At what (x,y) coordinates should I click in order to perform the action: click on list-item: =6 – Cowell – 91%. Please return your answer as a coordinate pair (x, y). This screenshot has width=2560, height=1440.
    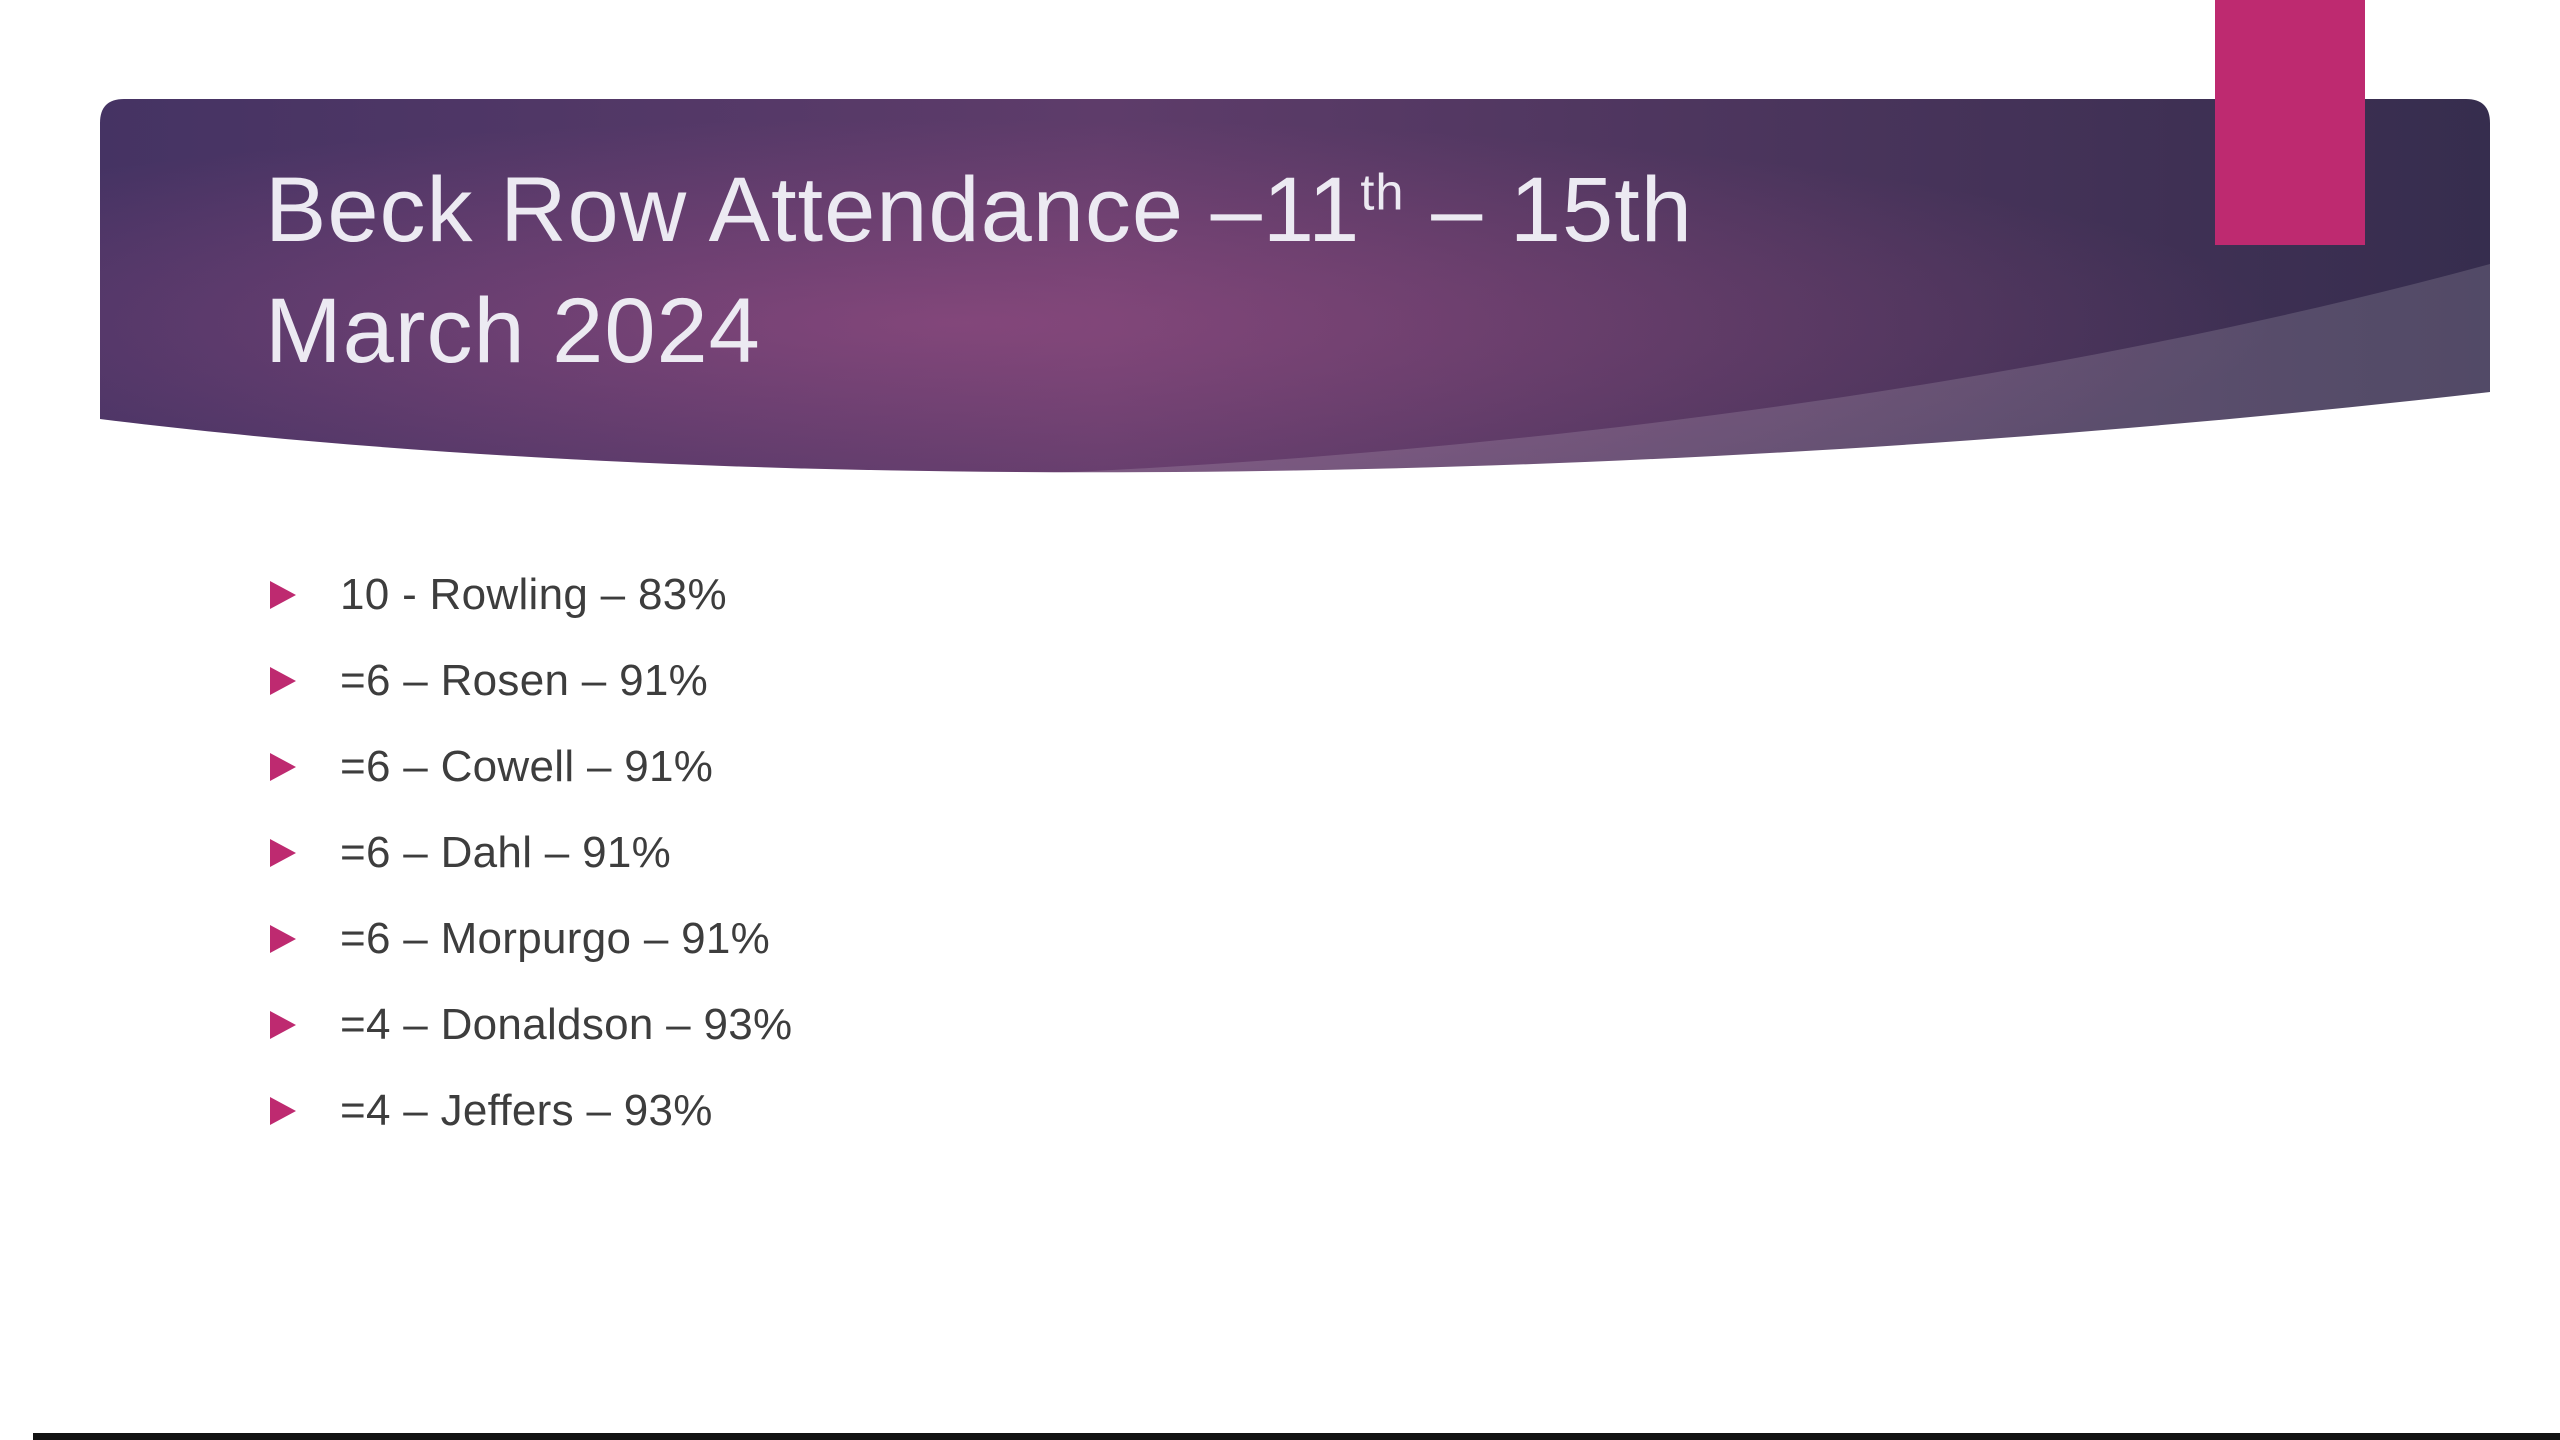
    Looking at the image, I should click on (531, 767).